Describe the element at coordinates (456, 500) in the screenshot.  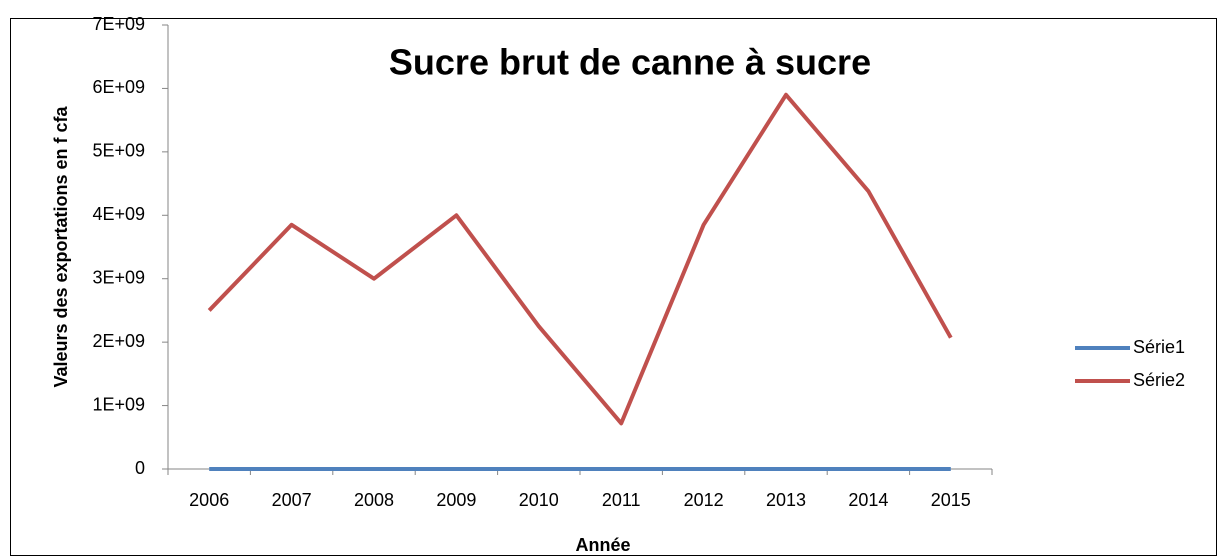
I see `x-tick-label: 2009` at that location.